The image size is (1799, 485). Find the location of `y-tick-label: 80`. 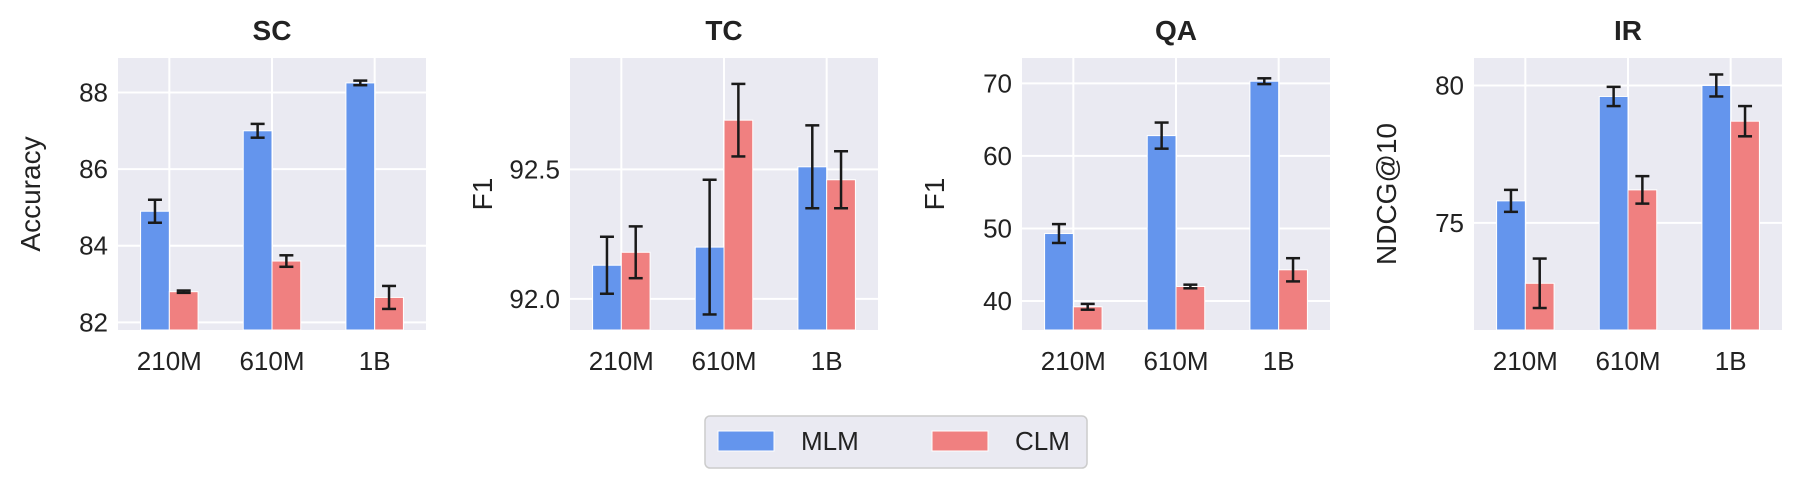

y-tick-label: 80 is located at coordinates (1449, 85).